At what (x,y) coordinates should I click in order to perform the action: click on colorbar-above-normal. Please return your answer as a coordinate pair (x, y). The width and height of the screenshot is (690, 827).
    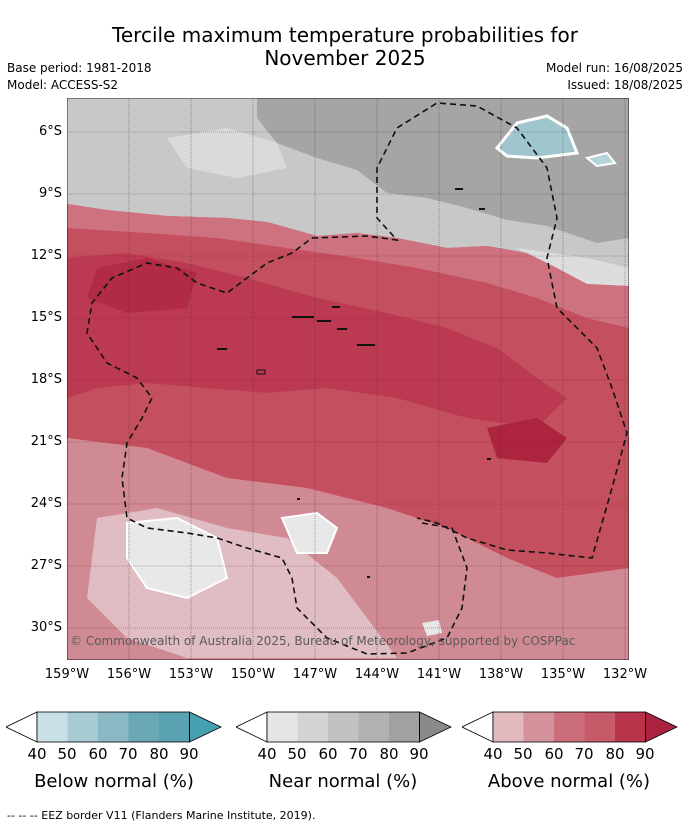
    Looking at the image, I should click on (570, 727).